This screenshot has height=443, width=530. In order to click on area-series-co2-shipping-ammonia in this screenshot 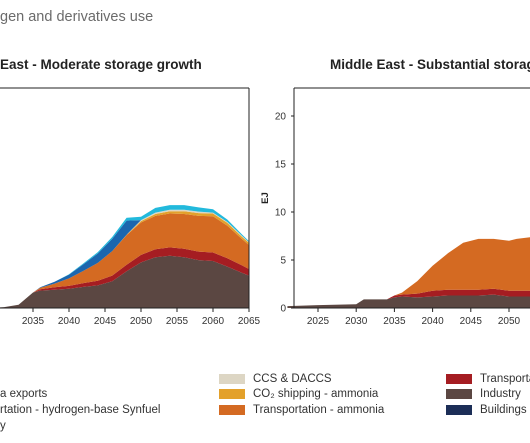, I will do `click(124, 259)`.